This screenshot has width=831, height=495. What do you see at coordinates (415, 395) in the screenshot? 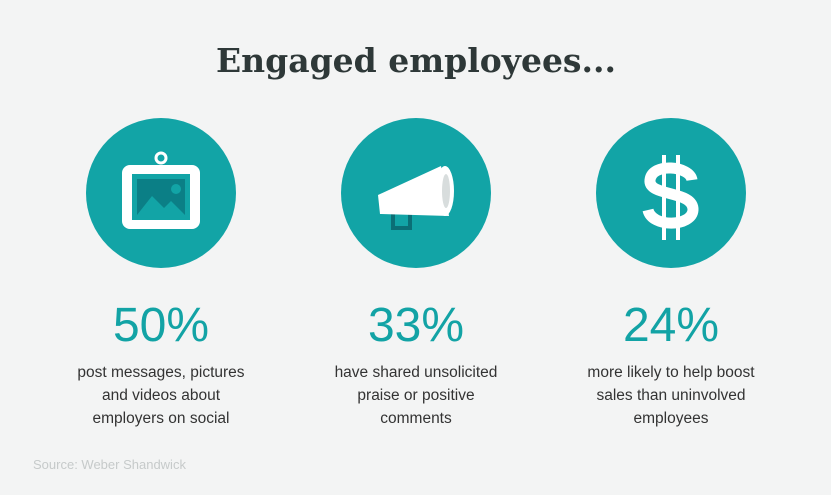
I see `stat-description: praise or positive` at bounding box center [415, 395].